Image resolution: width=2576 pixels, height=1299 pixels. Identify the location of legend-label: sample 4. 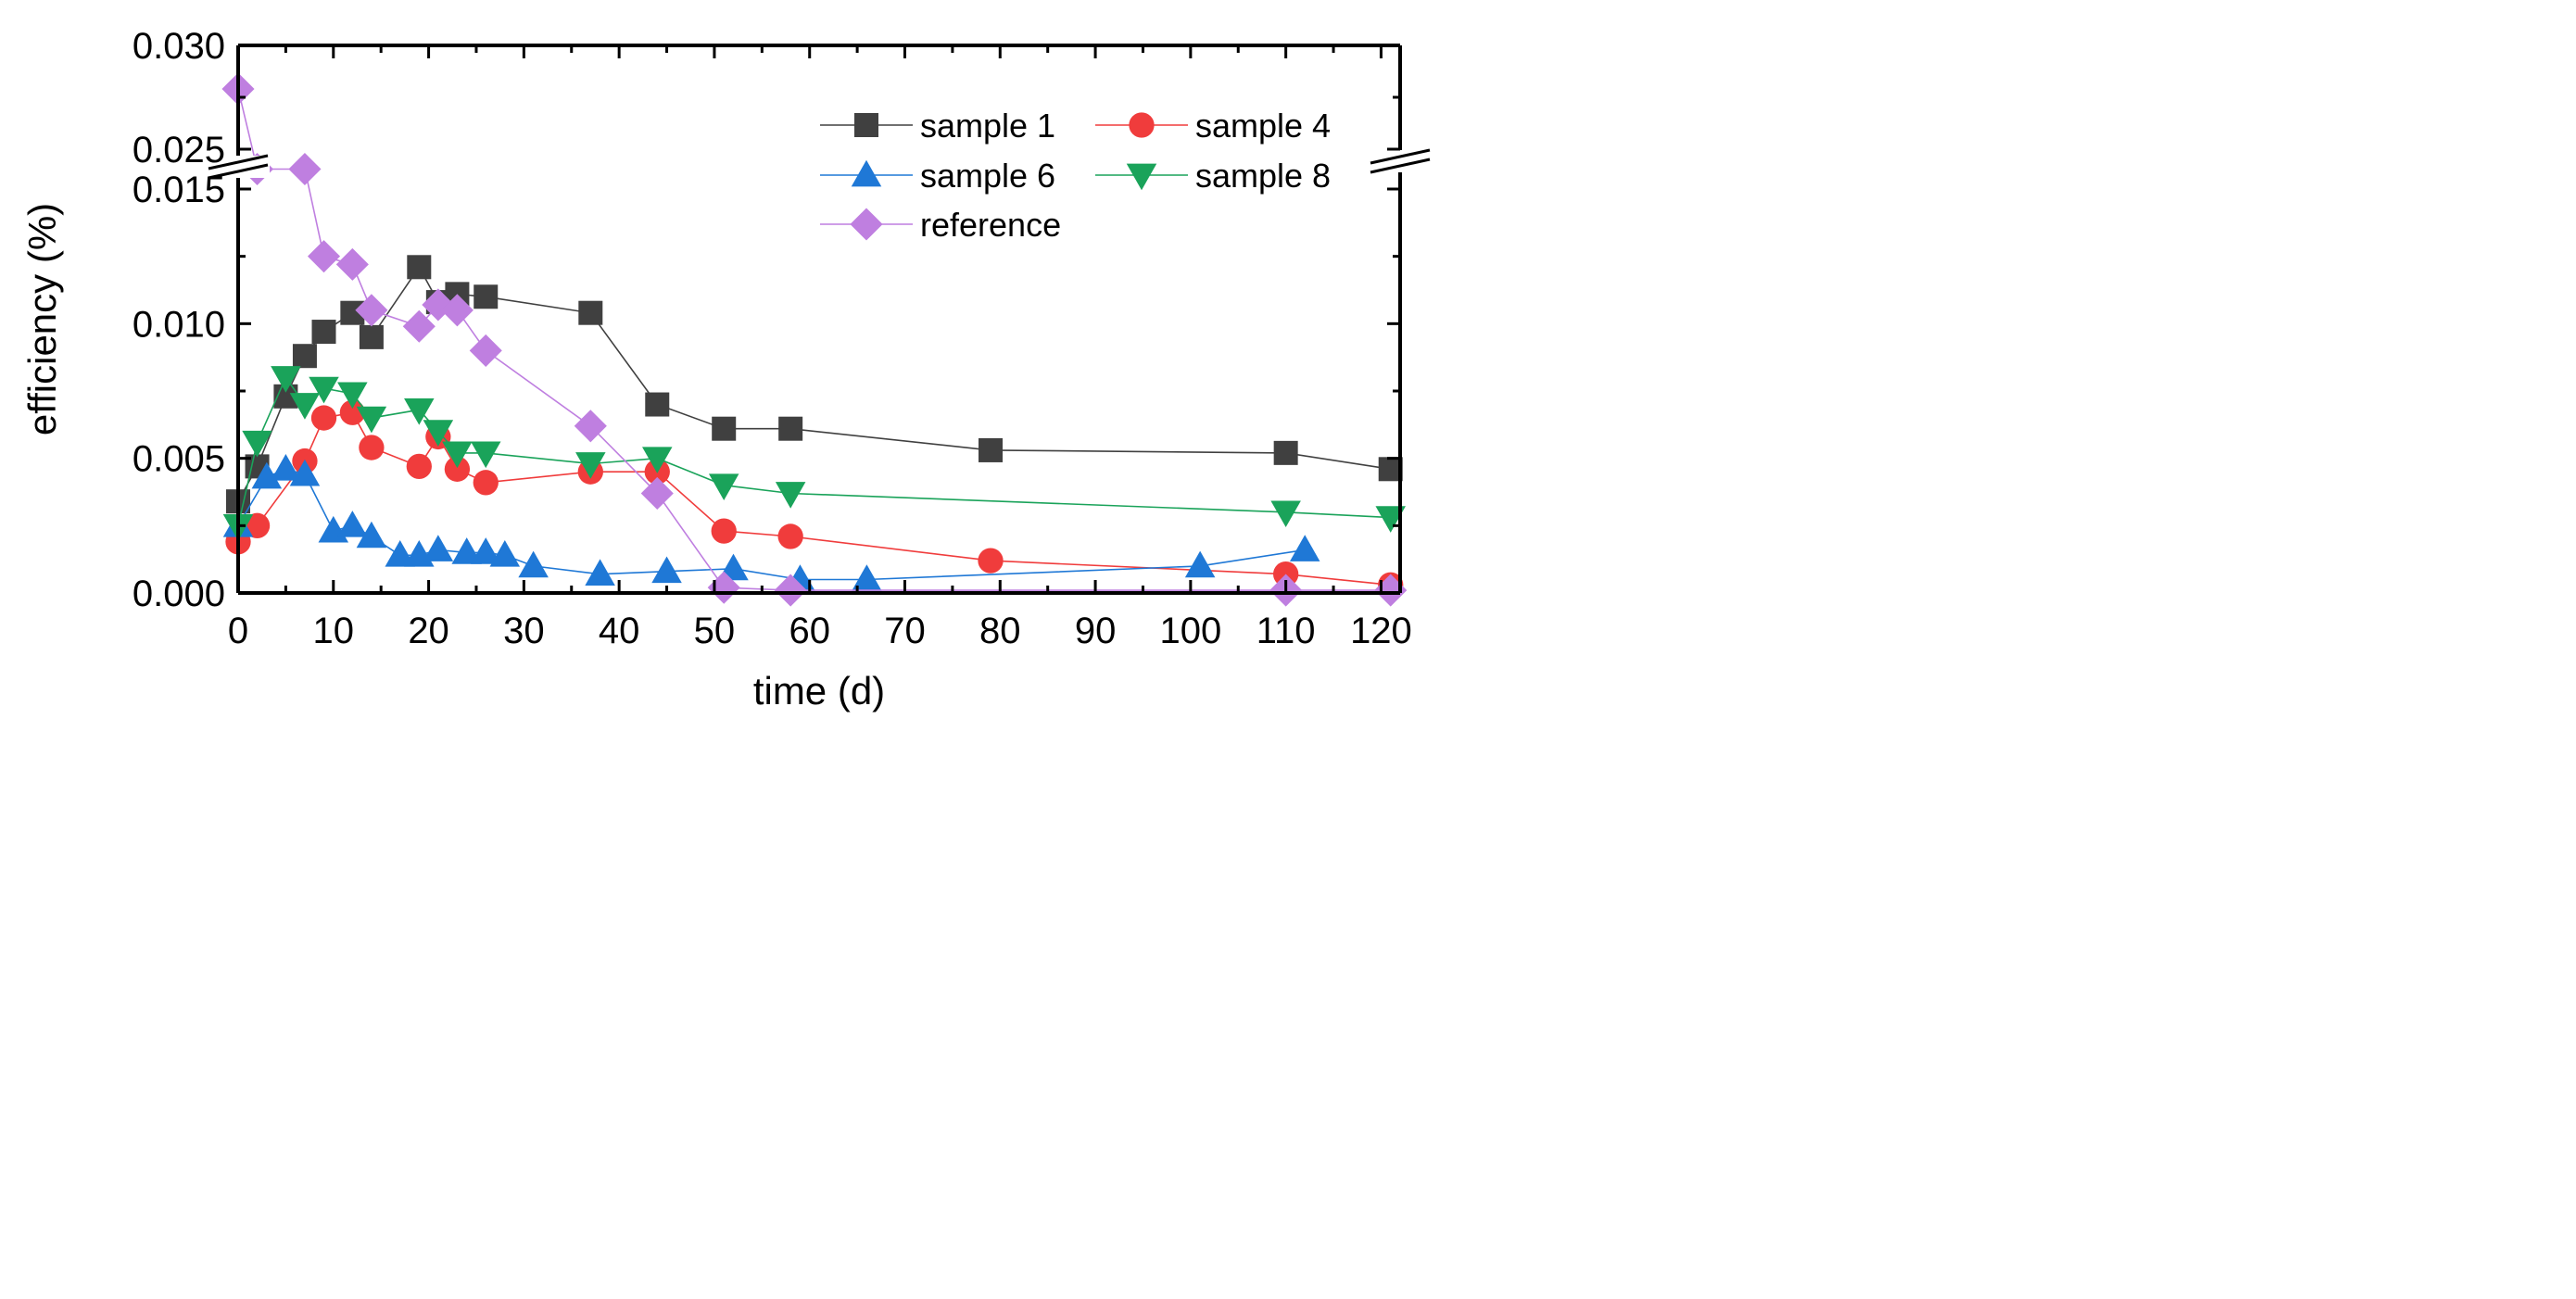
(1263, 126).